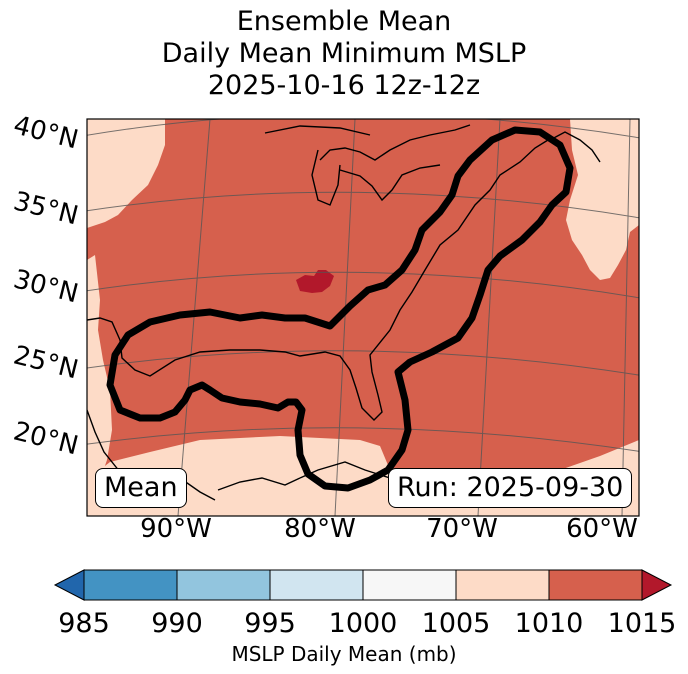 The image size is (688, 674). What do you see at coordinates (549, 623) in the screenshot?
I see `colorbar-tick: 1010` at bounding box center [549, 623].